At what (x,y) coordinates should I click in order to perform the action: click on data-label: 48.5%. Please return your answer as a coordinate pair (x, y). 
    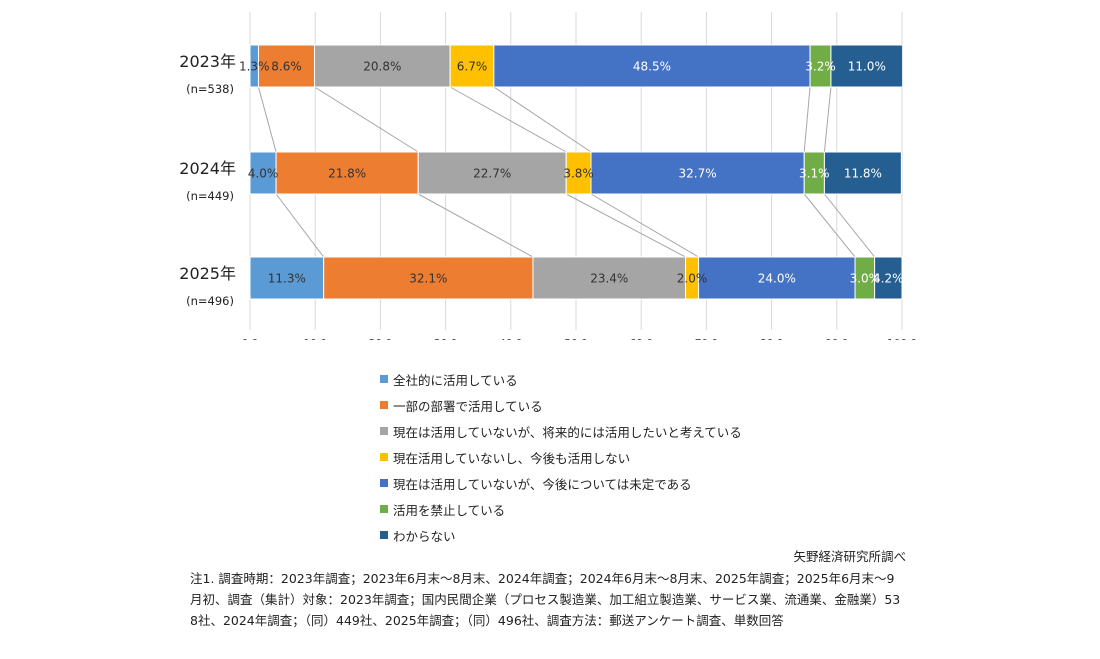
    Looking at the image, I should click on (652, 67).